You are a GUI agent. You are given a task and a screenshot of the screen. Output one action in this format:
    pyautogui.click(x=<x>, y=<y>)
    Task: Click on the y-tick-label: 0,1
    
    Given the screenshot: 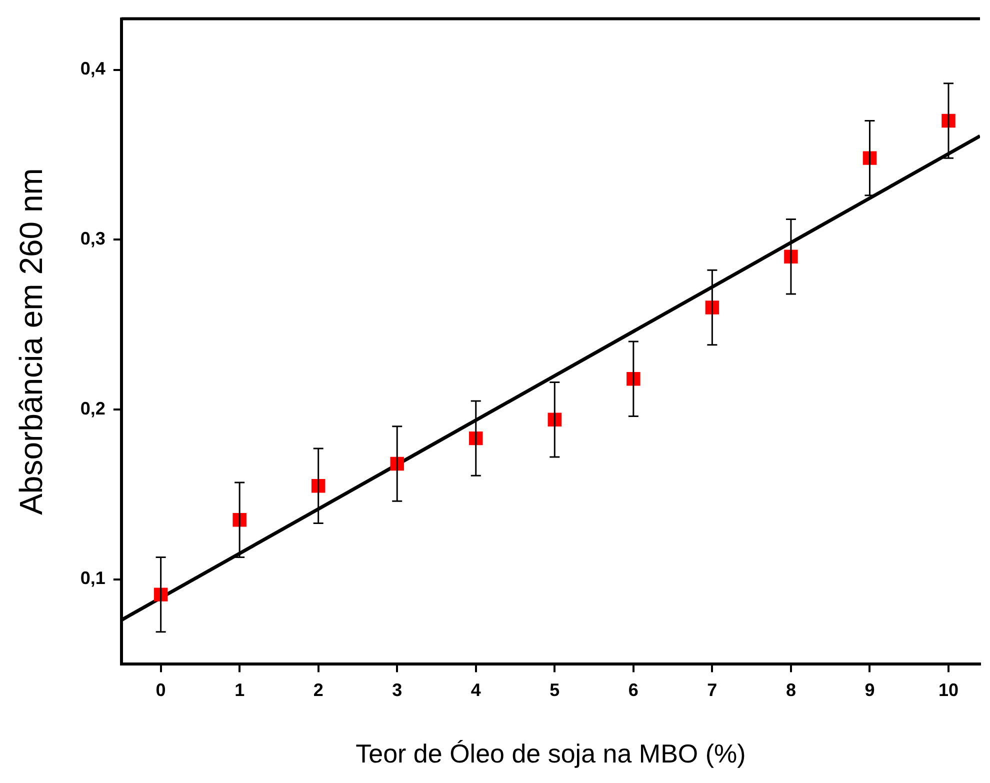 What is the action you would take?
    pyautogui.click(x=93, y=578)
    